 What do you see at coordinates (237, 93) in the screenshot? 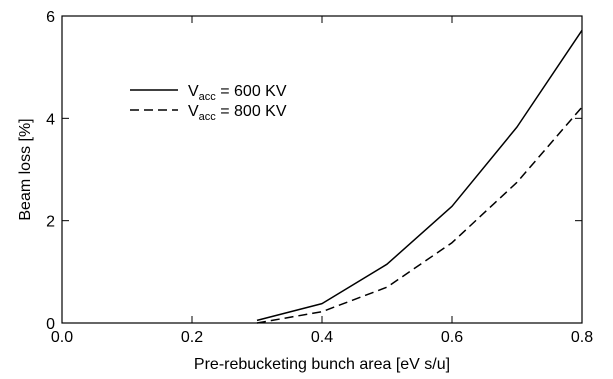
I see `legend-label-1: Vacc = 600 KV` at bounding box center [237, 93].